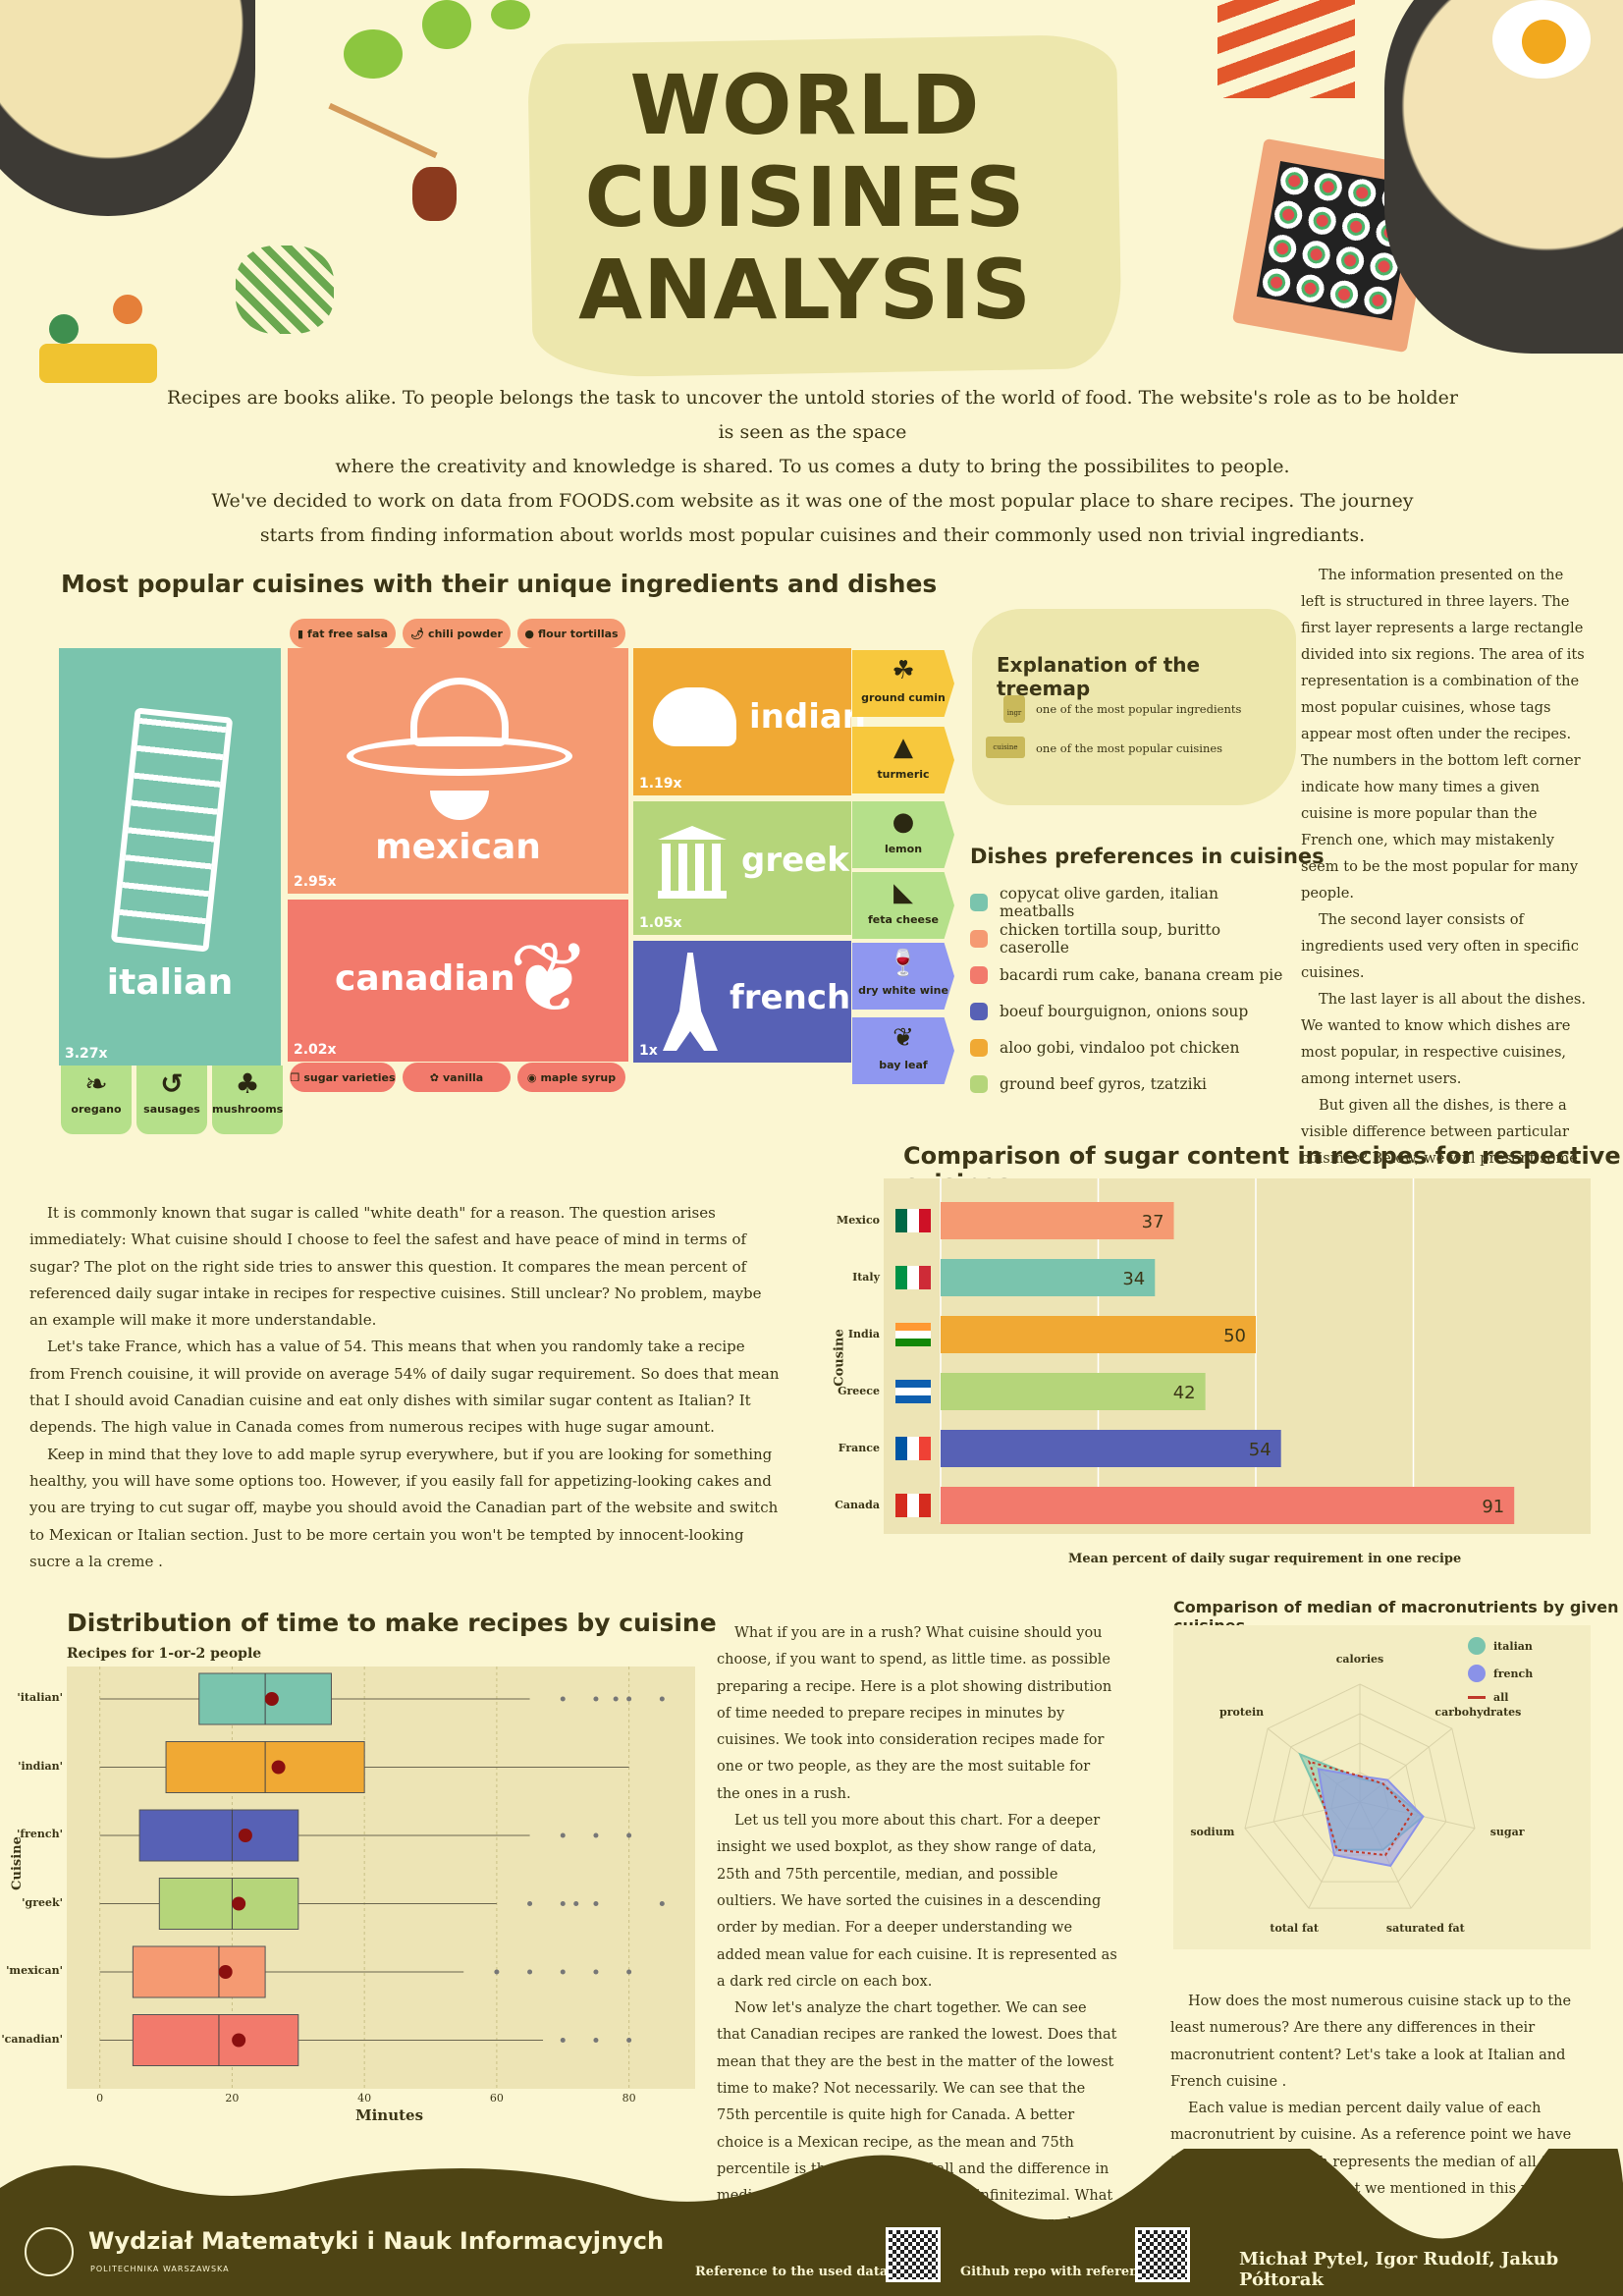 This screenshot has width=1623, height=2296. Describe the element at coordinates (1063, 2272) in the screenshot. I see `github-reference-label: Github repo with references:` at that location.